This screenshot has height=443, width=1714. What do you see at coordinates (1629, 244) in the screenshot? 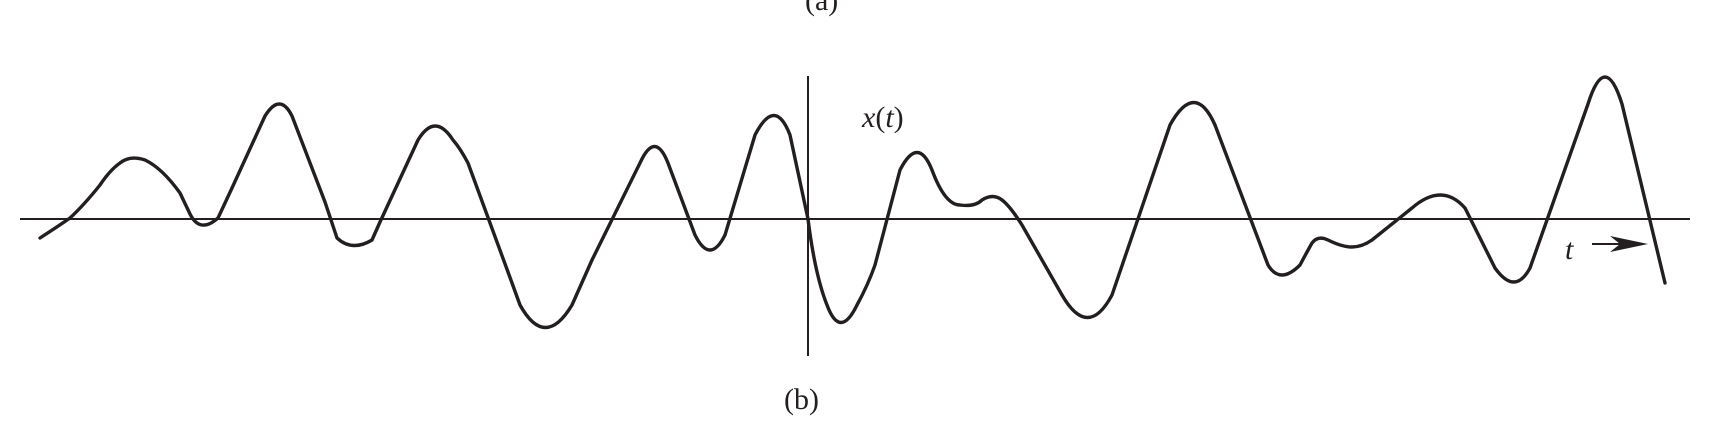
I see `time-arrow-head` at bounding box center [1629, 244].